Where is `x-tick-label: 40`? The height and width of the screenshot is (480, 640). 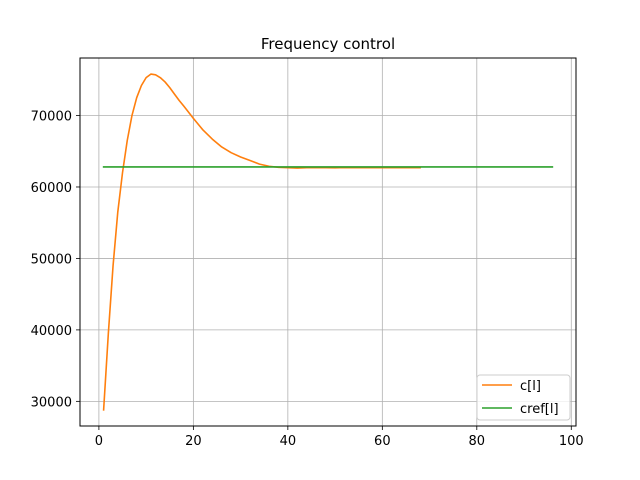 x-tick-label: 40 is located at coordinates (288, 441).